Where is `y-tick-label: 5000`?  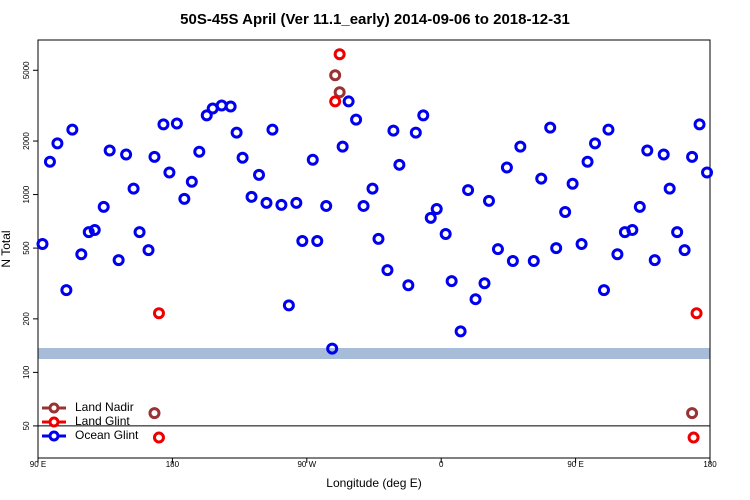
y-tick-label: 5000 is located at coordinates (26, 70).